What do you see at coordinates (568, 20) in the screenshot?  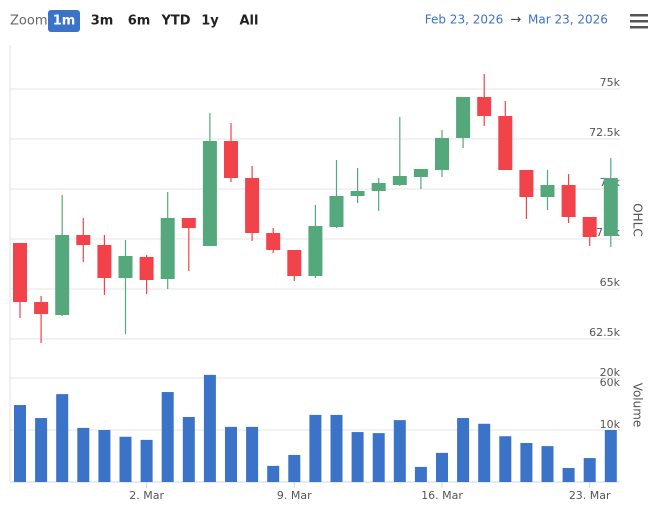 I see `range-to: Mar 23, 2026` at bounding box center [568, 20].